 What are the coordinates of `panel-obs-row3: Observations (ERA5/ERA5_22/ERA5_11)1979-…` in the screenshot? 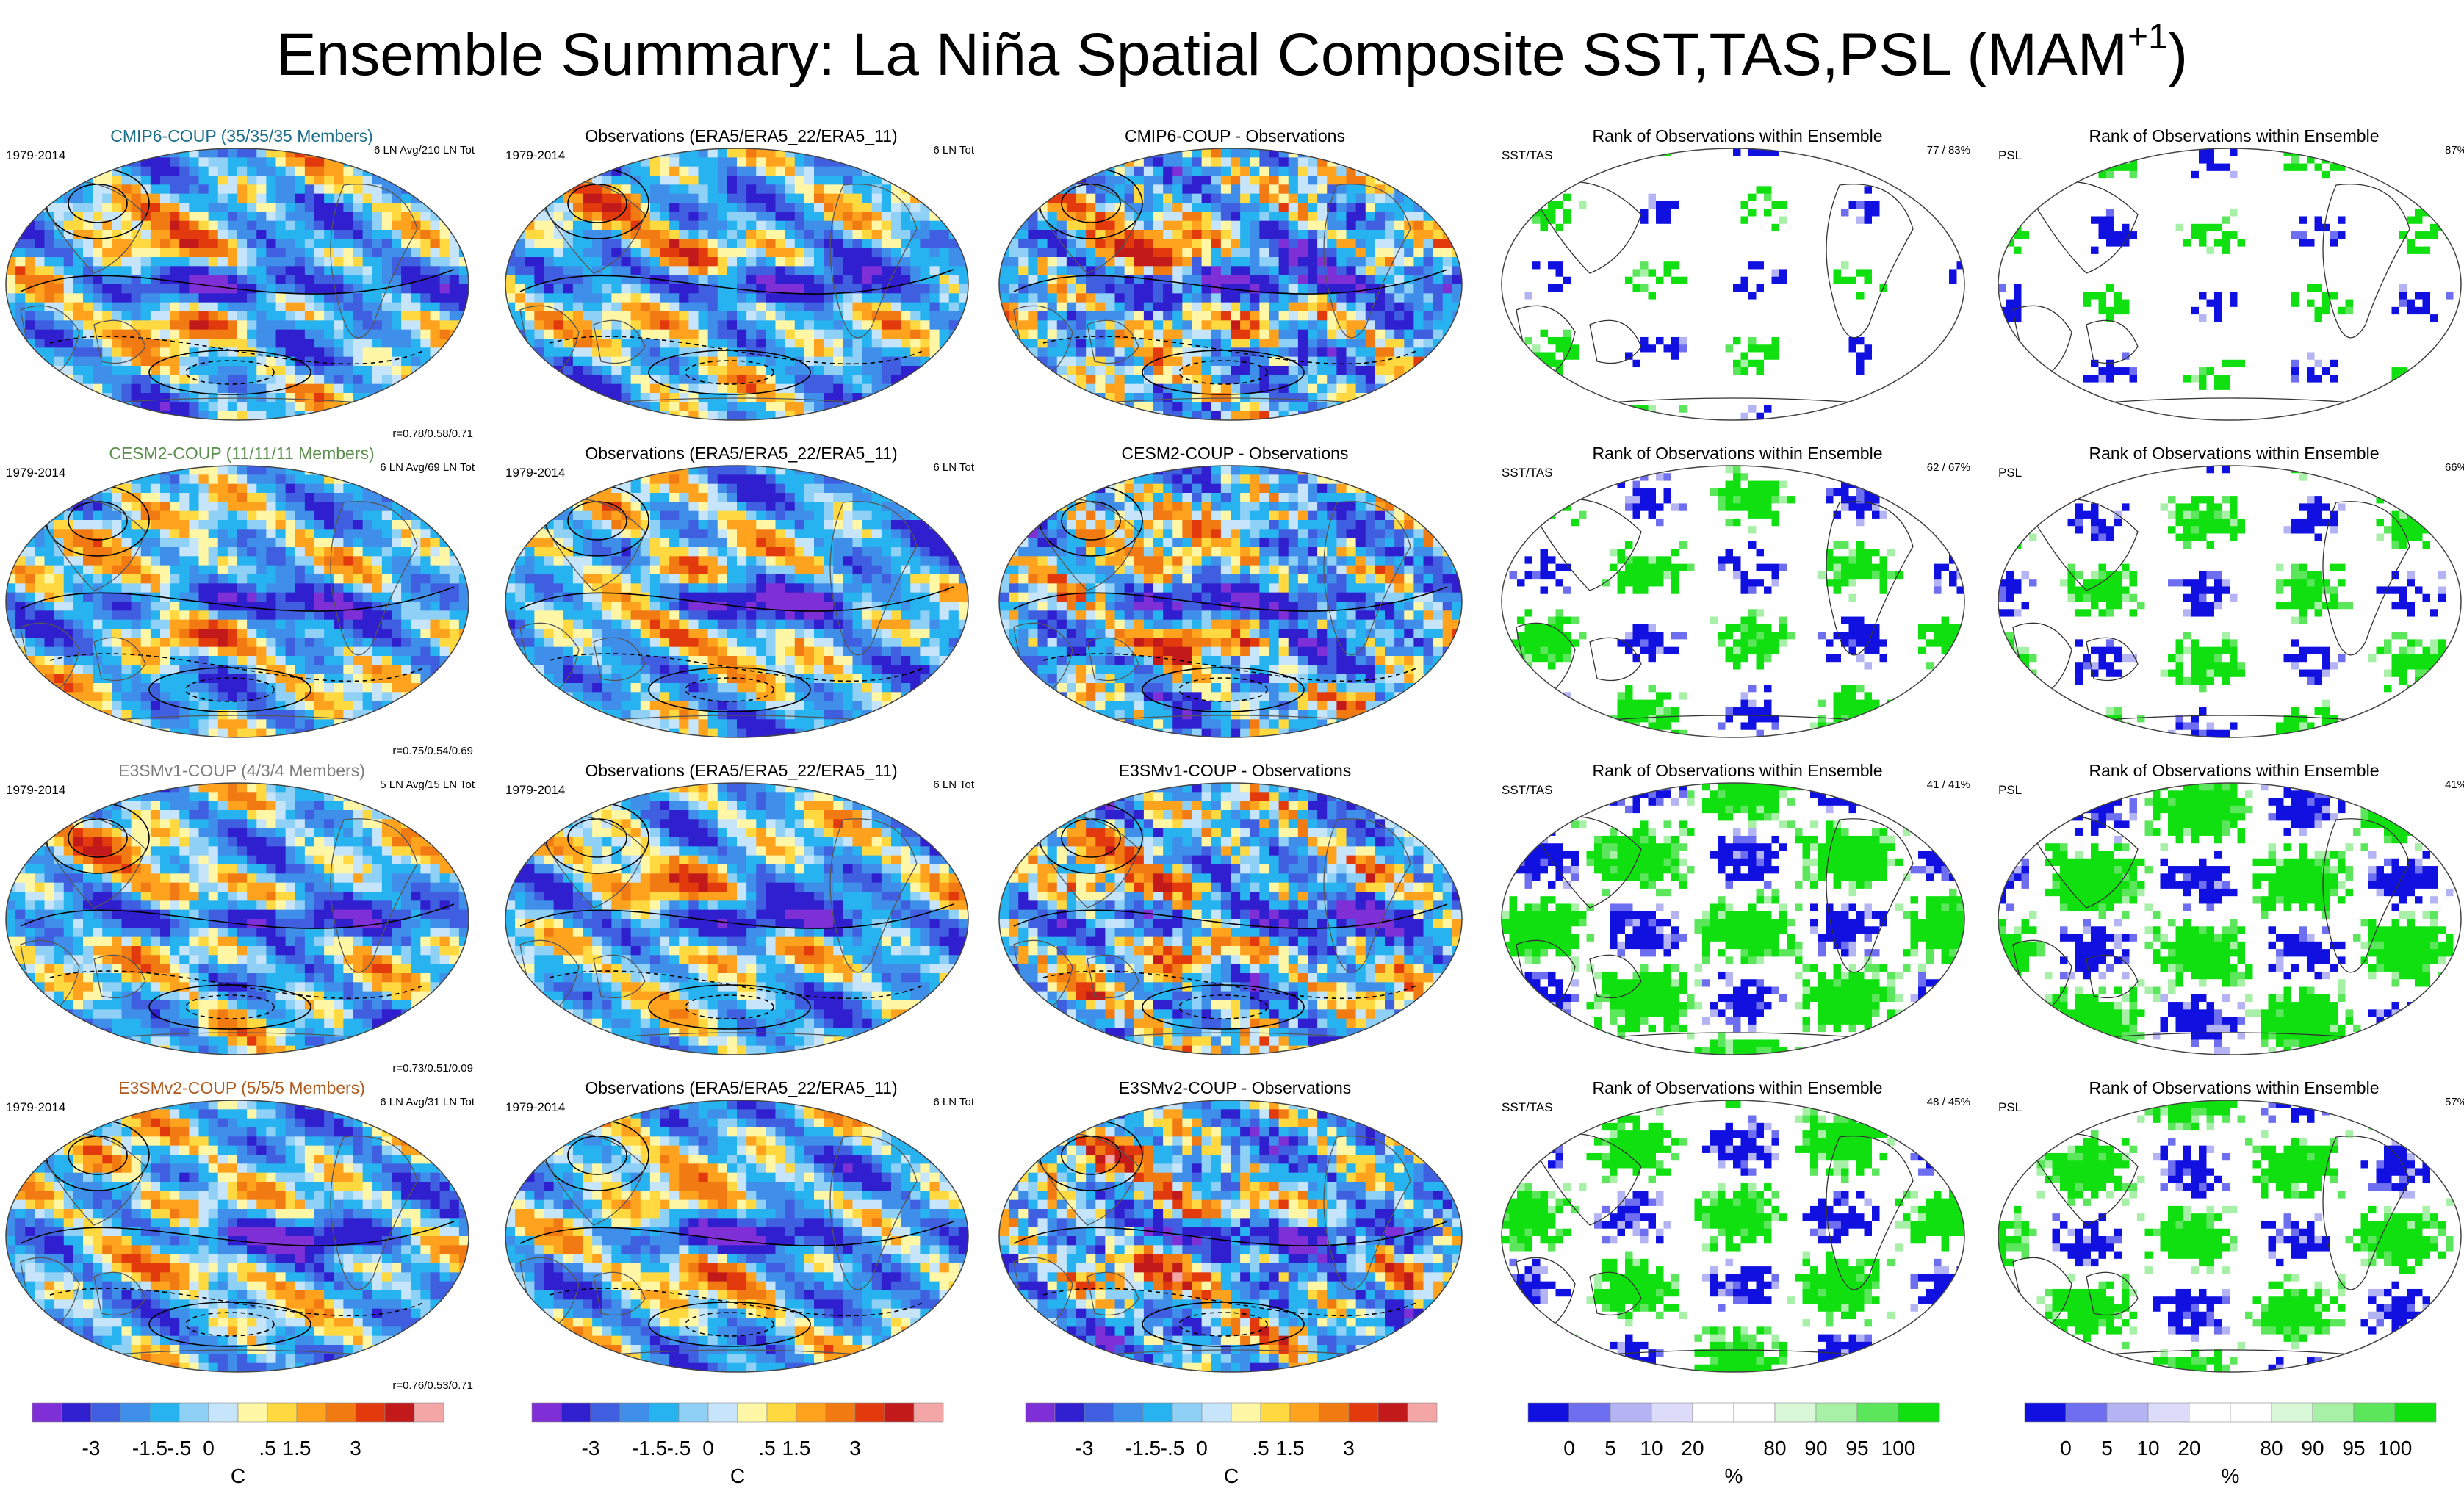 It's located at (741, 920).